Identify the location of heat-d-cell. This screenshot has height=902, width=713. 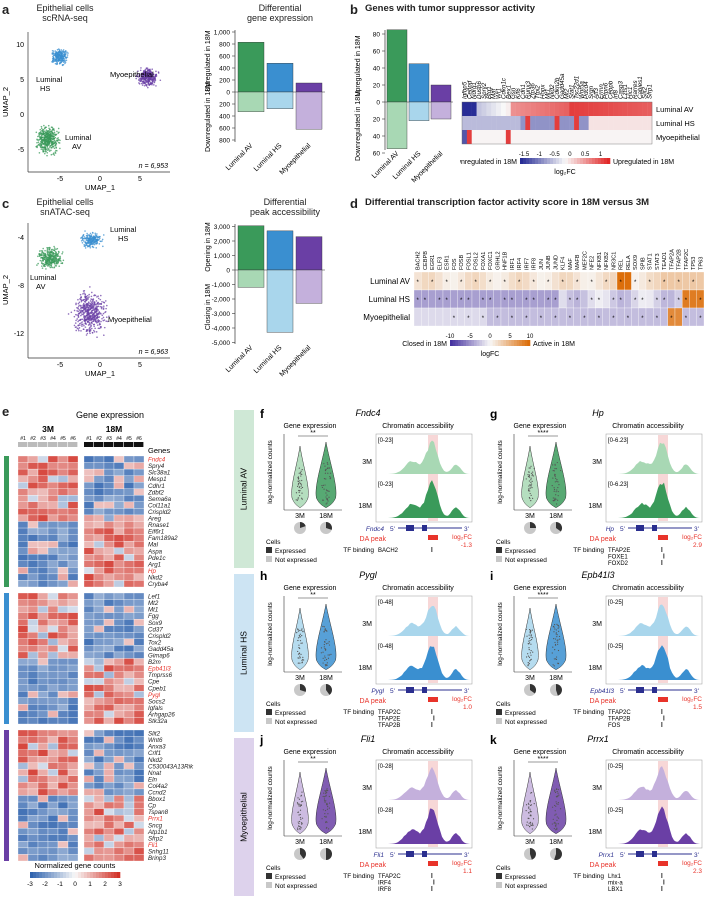
(454, 281).